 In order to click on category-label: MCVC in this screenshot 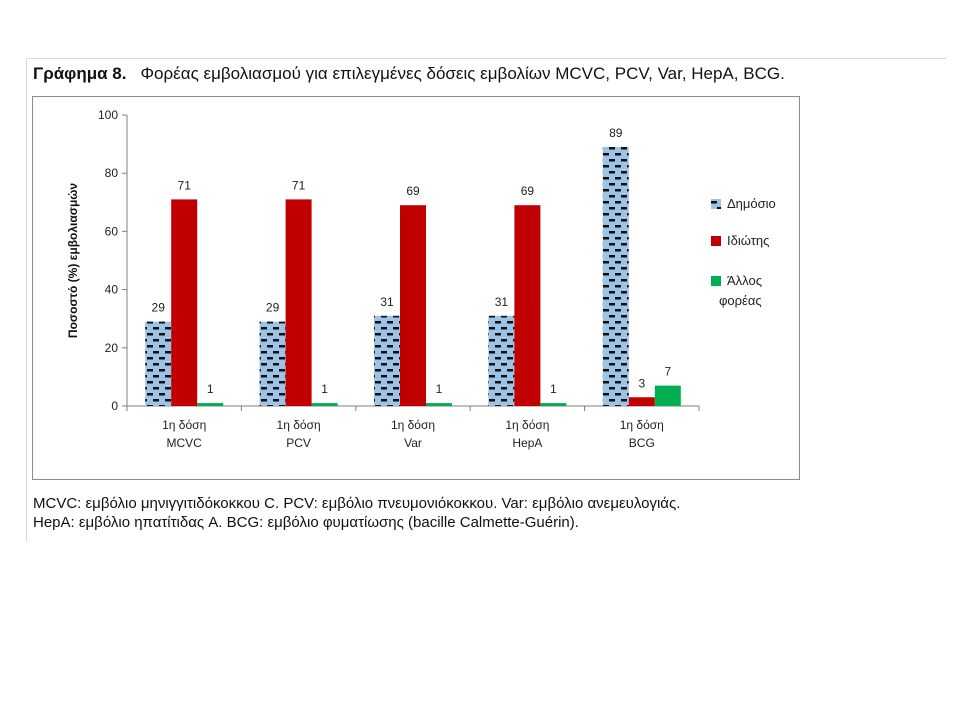, I will do `click(185, 443)`.